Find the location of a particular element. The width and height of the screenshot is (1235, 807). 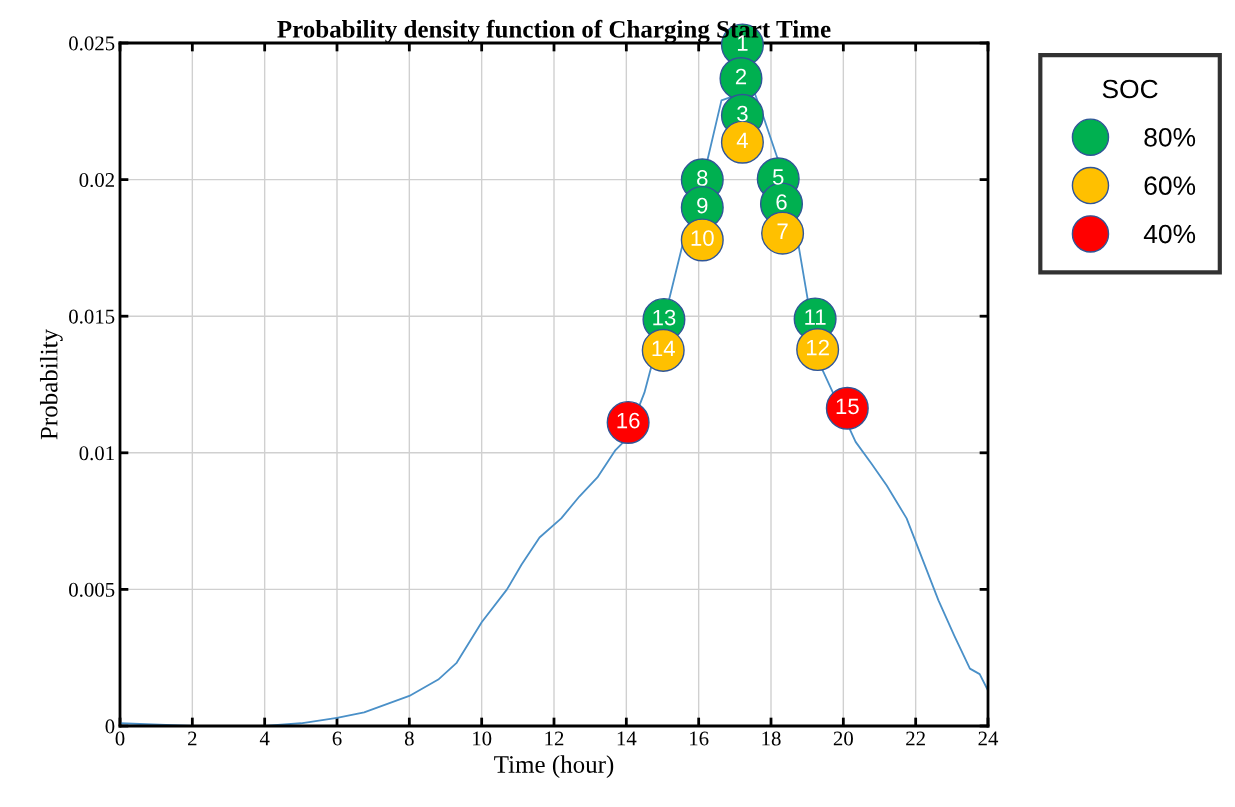

annotation: 3 is located at coordinates (742, 113).